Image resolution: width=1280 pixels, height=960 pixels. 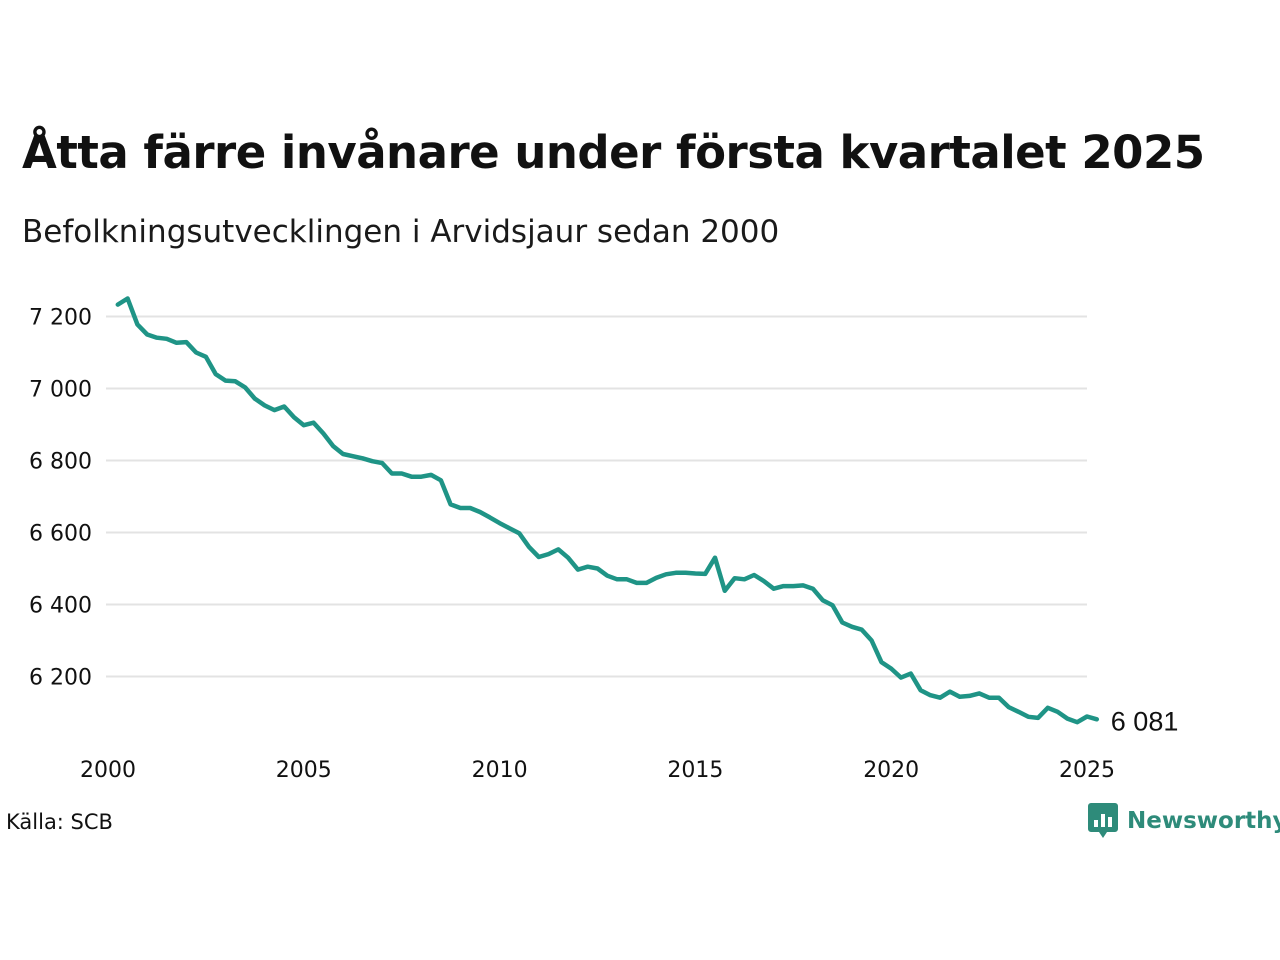 What do you see at coordinates (597, 770) in the screenshot?
I see `x-axis-tick-labels: 2000 2005 2010 2015 2020 2025` at bounding box center [597, 770].